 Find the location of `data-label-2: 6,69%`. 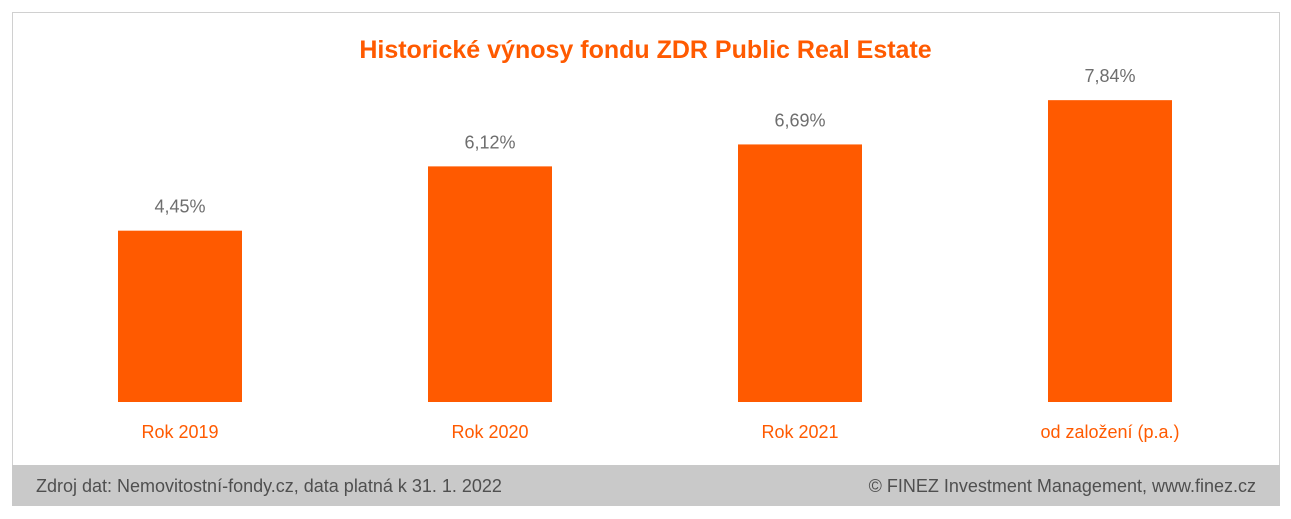

data-label-2: 6,69% is located at coordinates (799, 120).